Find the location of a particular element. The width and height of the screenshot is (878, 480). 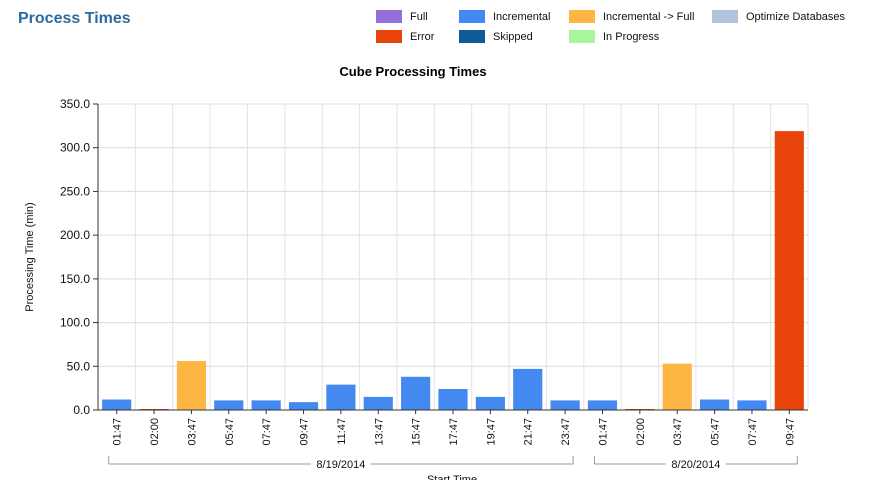

y-tick-label: 100.0 is located at coordinates (75, 323).